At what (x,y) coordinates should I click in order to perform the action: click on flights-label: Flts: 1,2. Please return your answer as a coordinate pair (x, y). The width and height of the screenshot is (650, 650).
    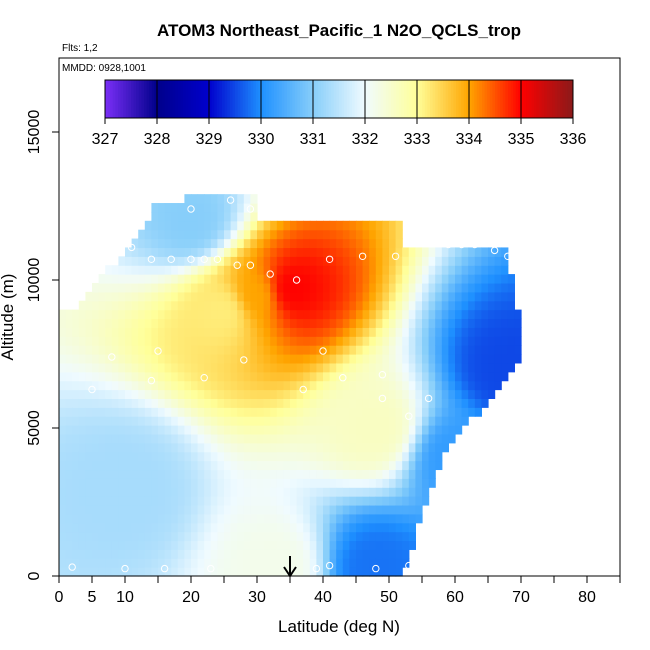
    Looking at the image, I should click on (80, 48).